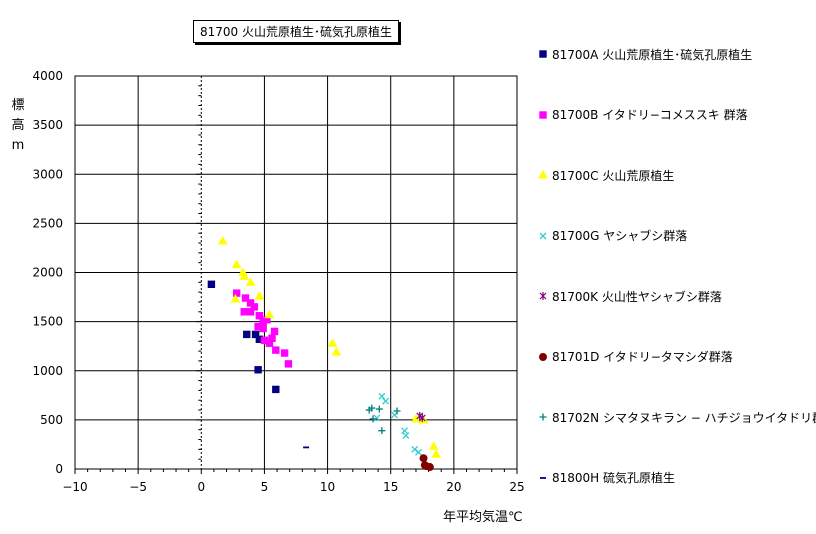 The width and height of the screenshot is (816, 534). I want to click on x-tick-label: 20, so click(453, 487).